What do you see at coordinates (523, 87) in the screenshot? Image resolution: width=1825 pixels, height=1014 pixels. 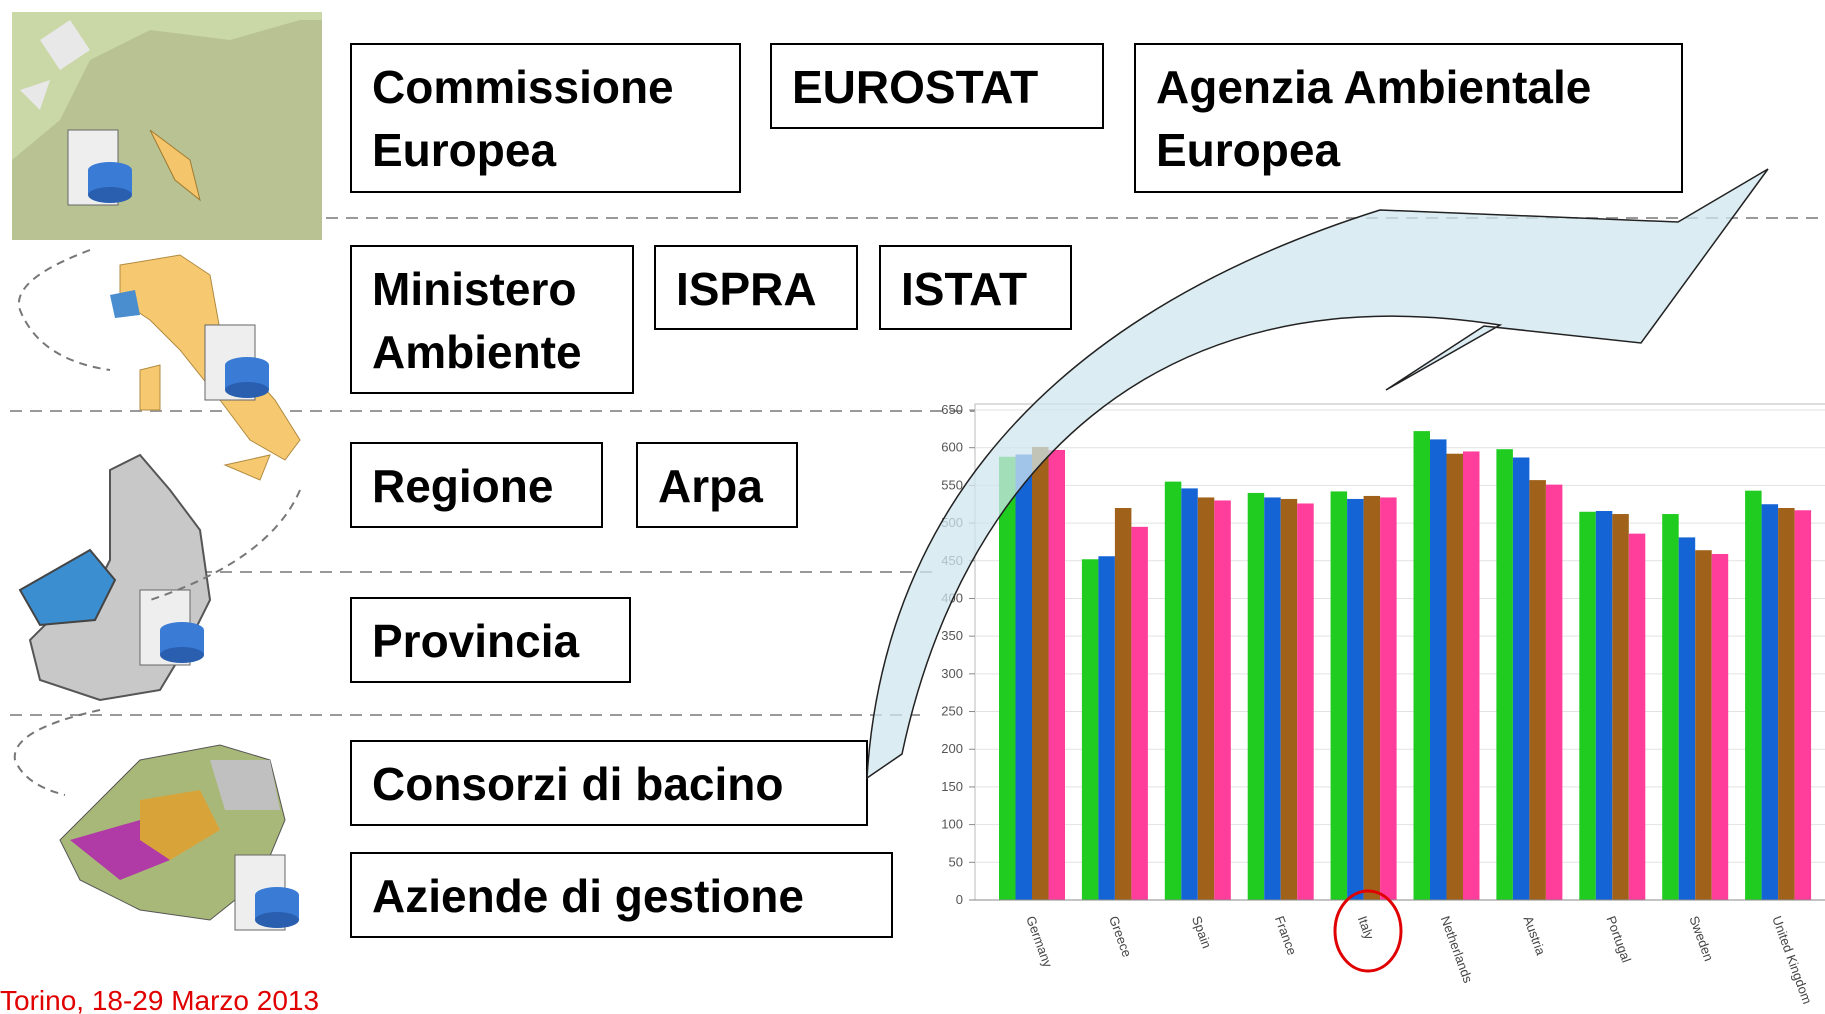 I see `box-label: Commissione` at bounding box center [523, 87].